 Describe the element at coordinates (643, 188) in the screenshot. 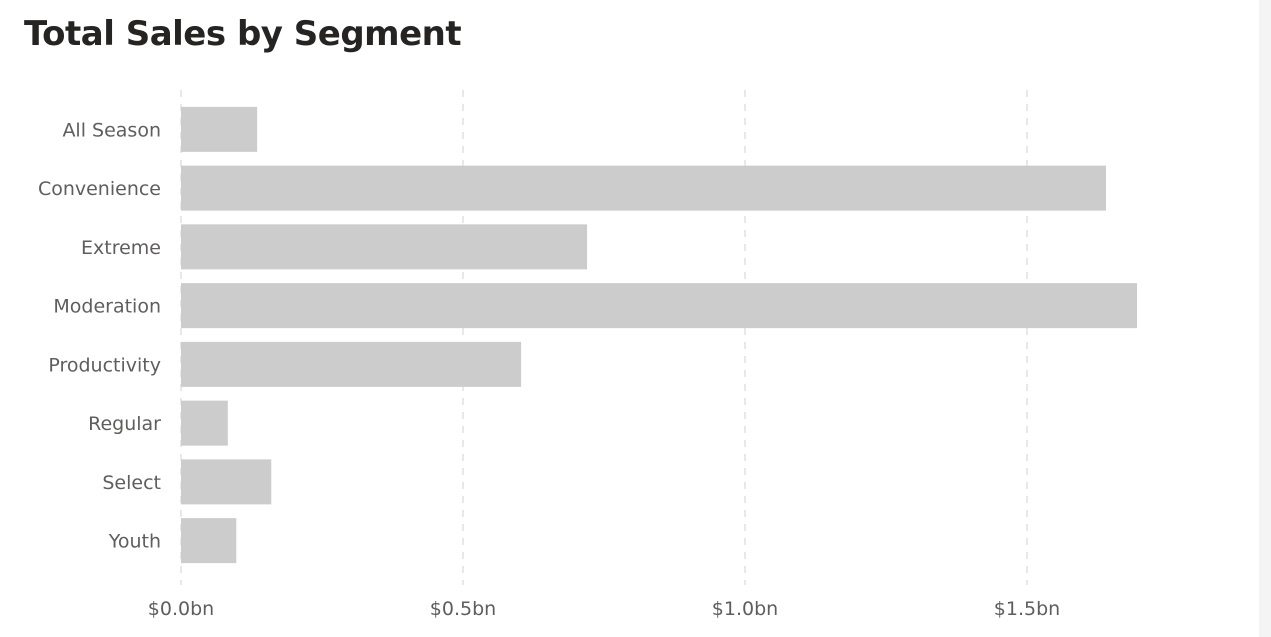

I see `bar-convenience` at that location.